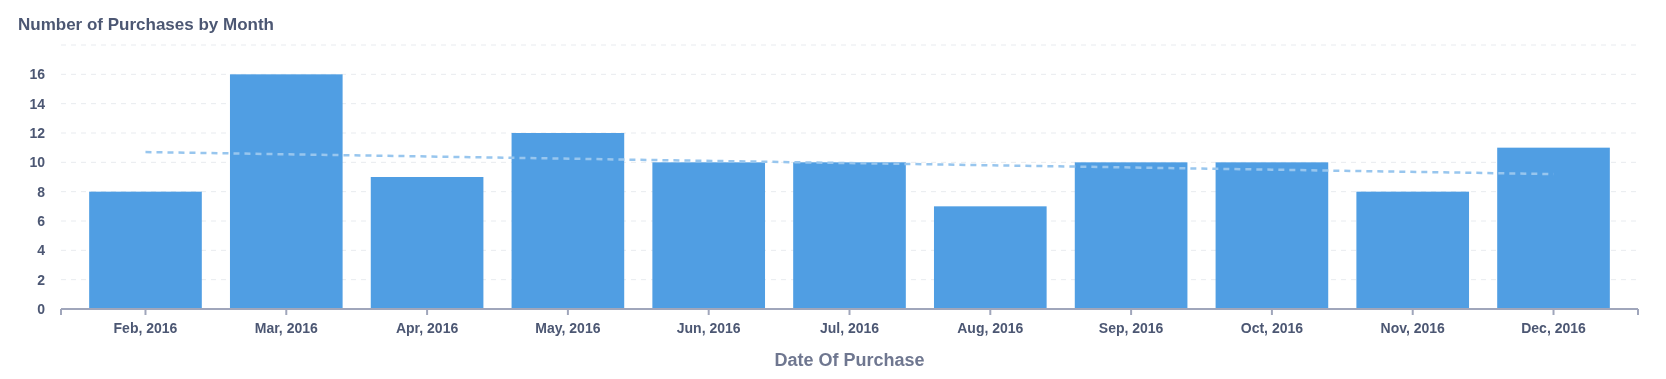 The width and height of the screenshot is (1666, 379). What do you see at coordinates (1413, 328) in the screenshot?
I see `x-tick-label: Nov, 2016` at bounding box center [1413, 328].